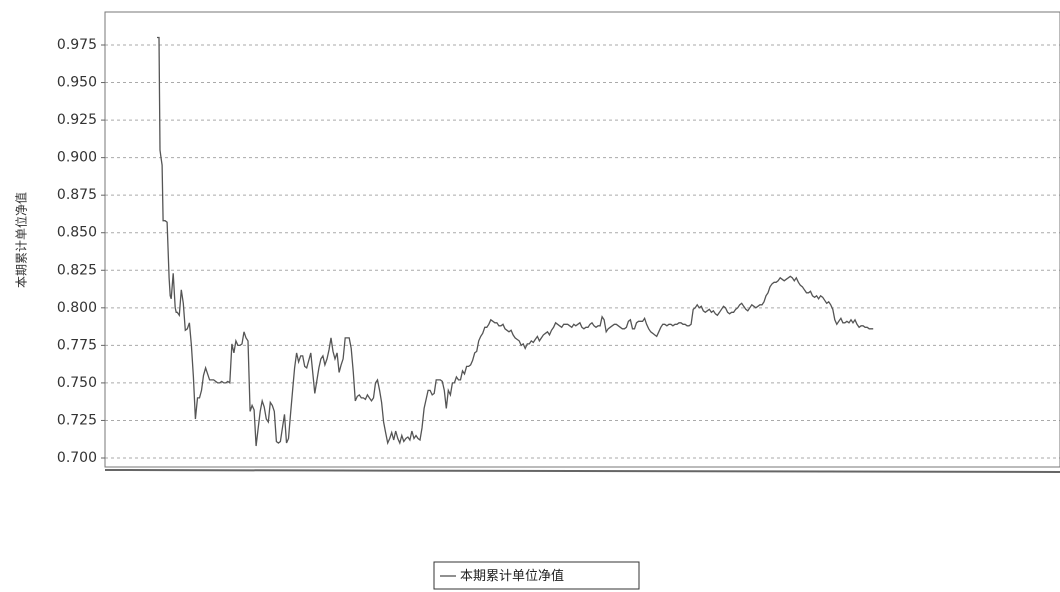  What do you see at coordinates (582, 471) in the screenshot?
I see `x-axis-line` at bounding box center [582, 471].